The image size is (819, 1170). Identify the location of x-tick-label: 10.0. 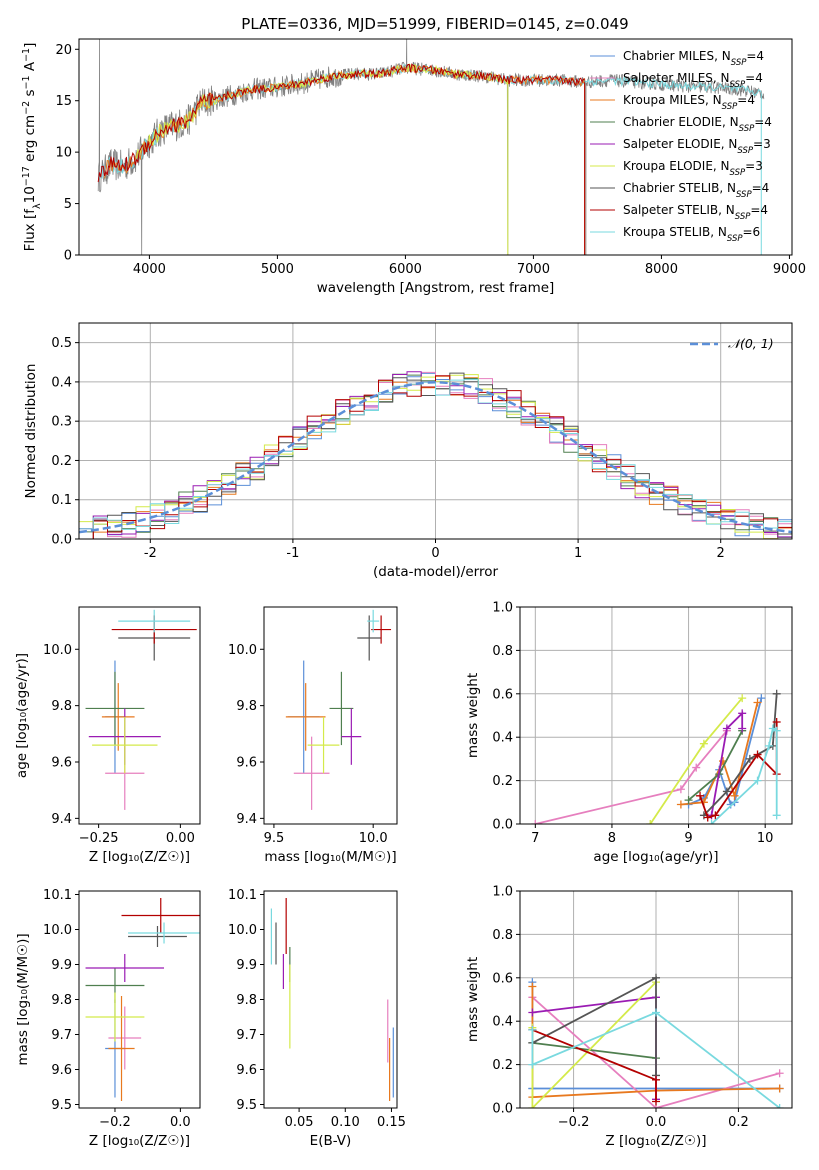
(373, 838).